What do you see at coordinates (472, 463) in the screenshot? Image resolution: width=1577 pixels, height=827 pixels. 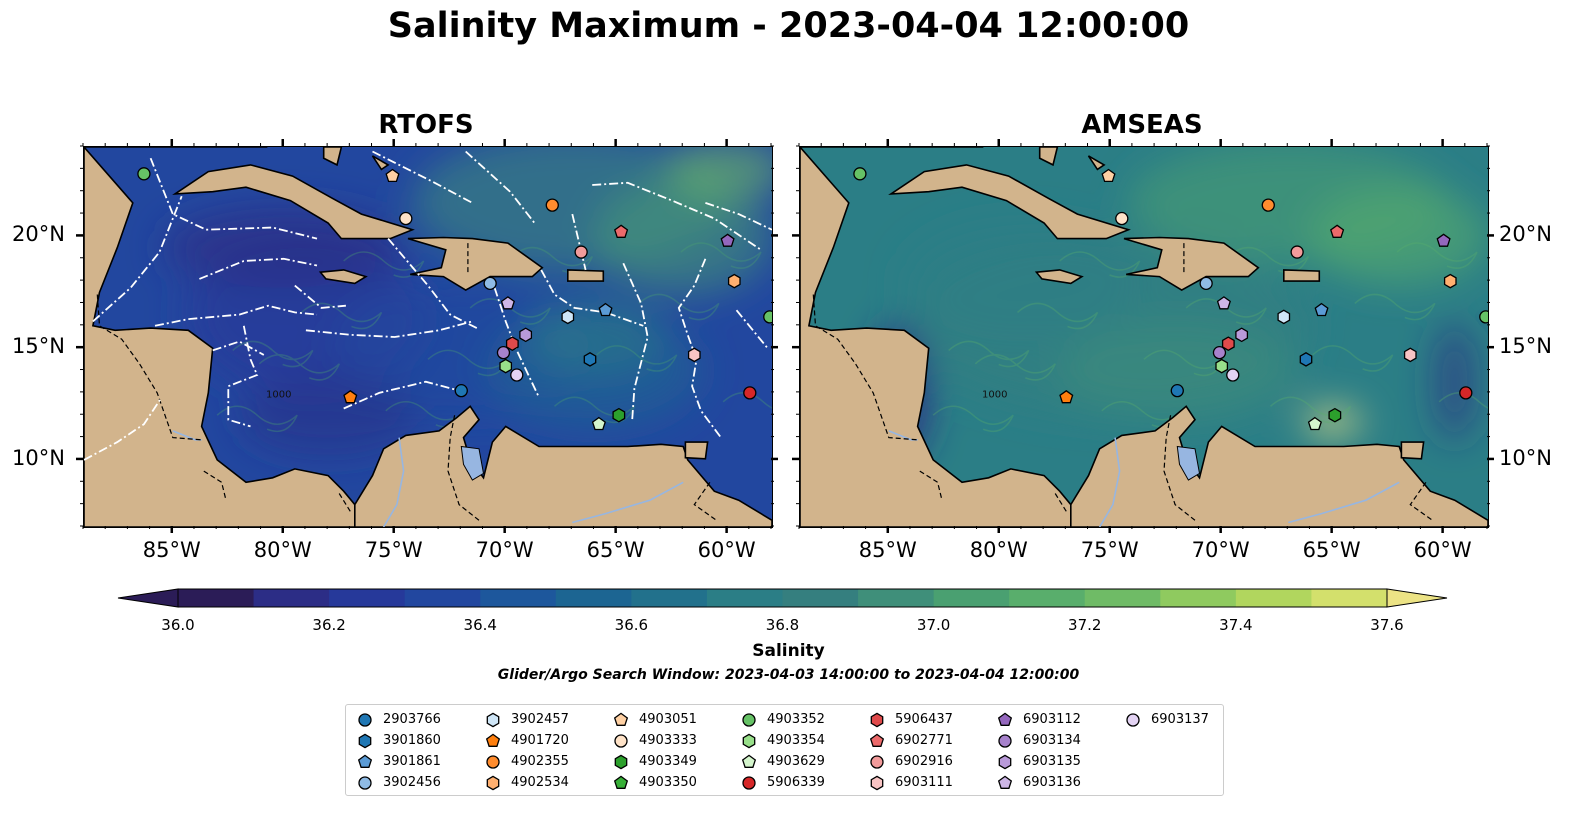 I see `lake-maracaibo` at bounding box center [472, 463].